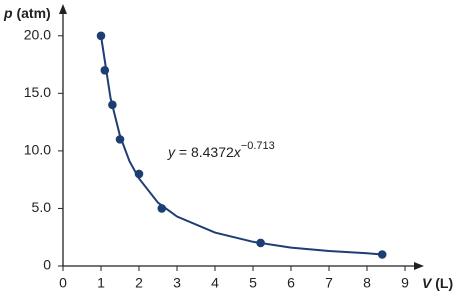 Image resolution: width=464 pixels, height=297 pixels. I want to click on y-axis-label: p (atm), so click(27, 13).